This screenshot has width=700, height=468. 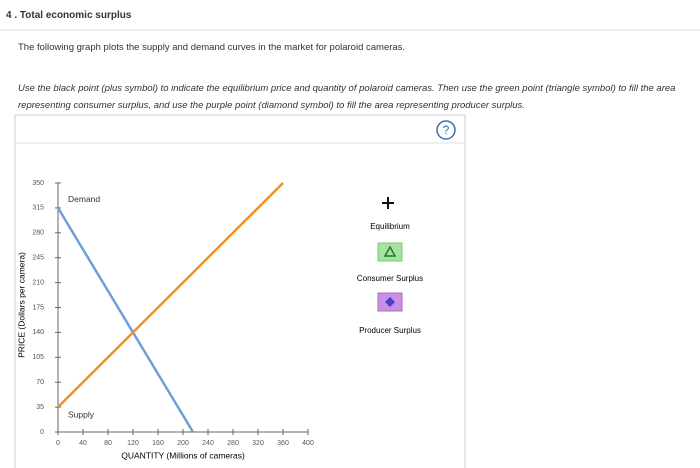 I want to click on x-tick-label: 360, so click(x=283, y=443).